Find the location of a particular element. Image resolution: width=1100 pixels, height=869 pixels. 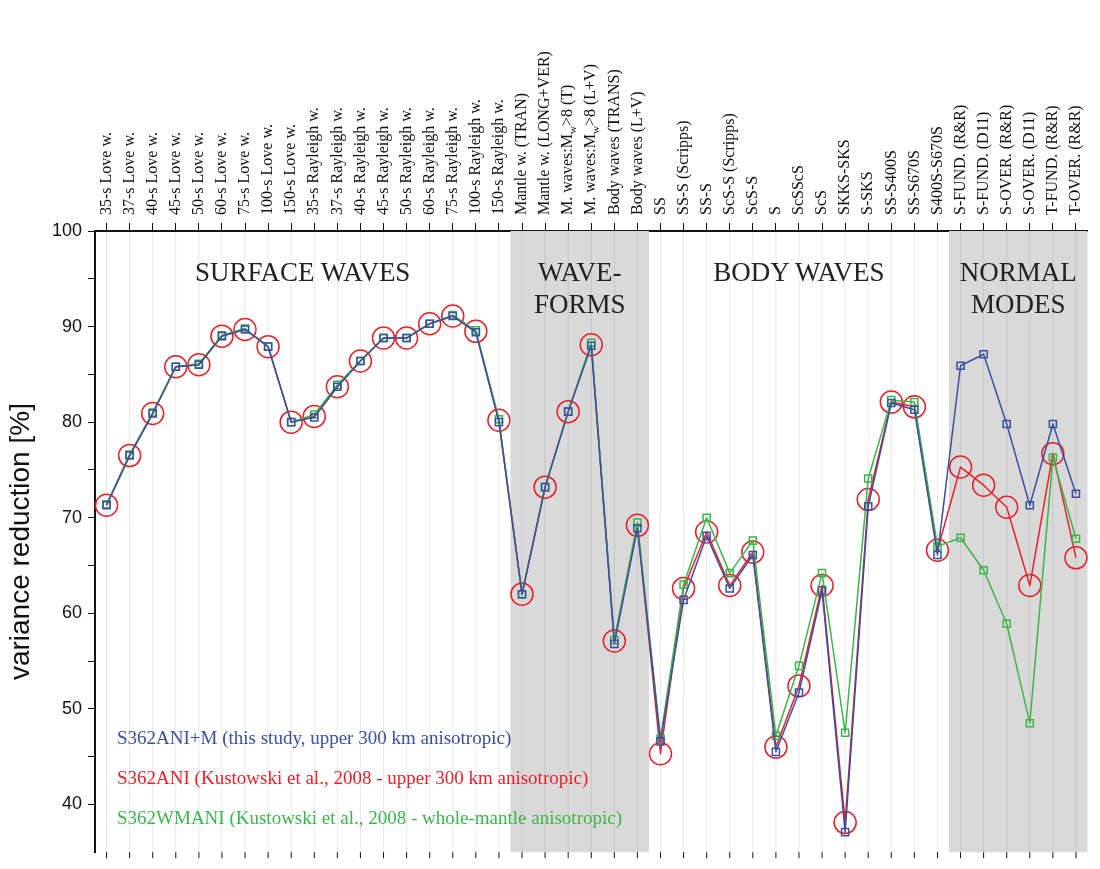

x-tick-label: SS-S (Scripps) is located at coordinates (682, 167).